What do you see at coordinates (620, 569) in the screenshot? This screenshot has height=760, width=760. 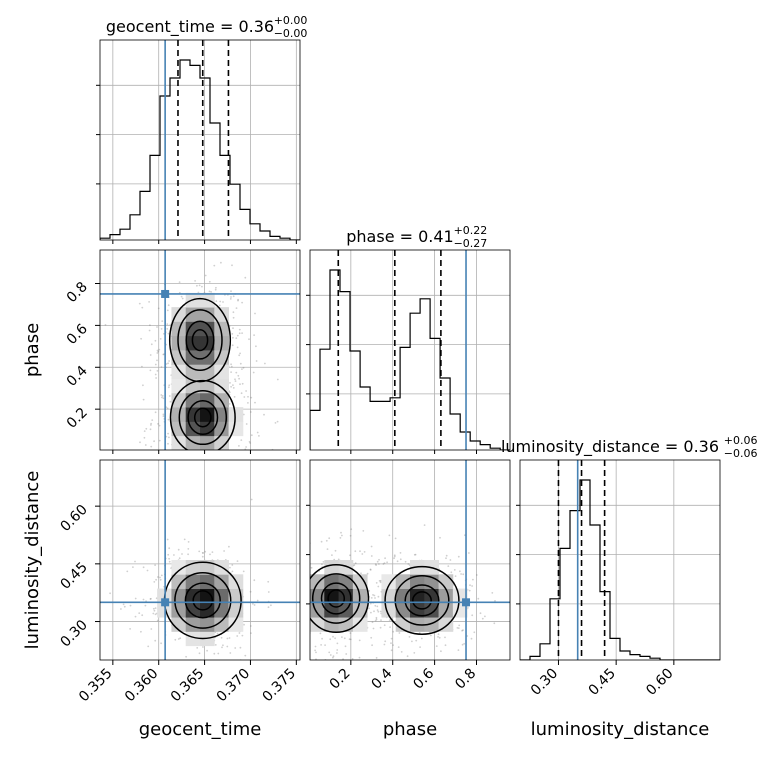 I see `hist-step-luminosity_distance` at bounding box center [620, 569].